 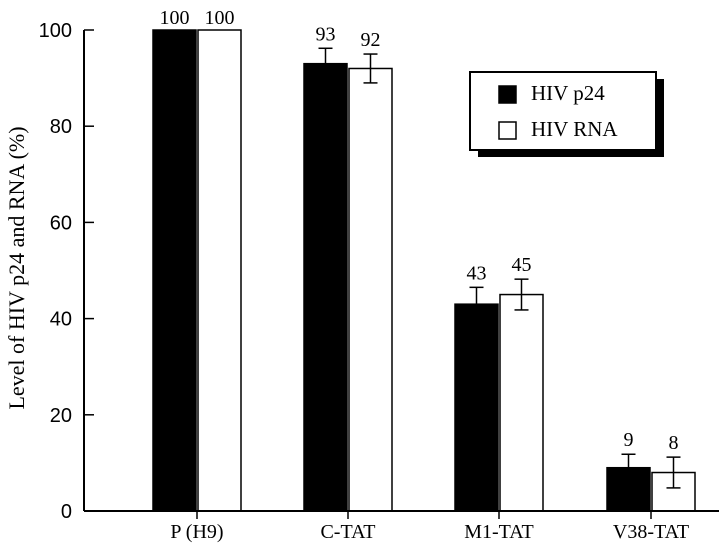 I want to click on y-axis-title: Level of HIV p24 and RNA (%), so click(x=16, y=267).